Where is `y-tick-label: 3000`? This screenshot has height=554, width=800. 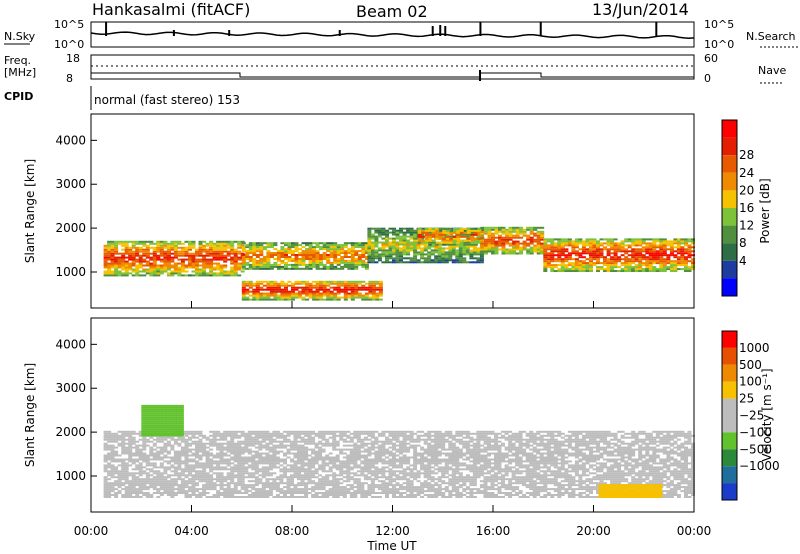
y-tick-label: 3000 is located at coordinates (70, 184).